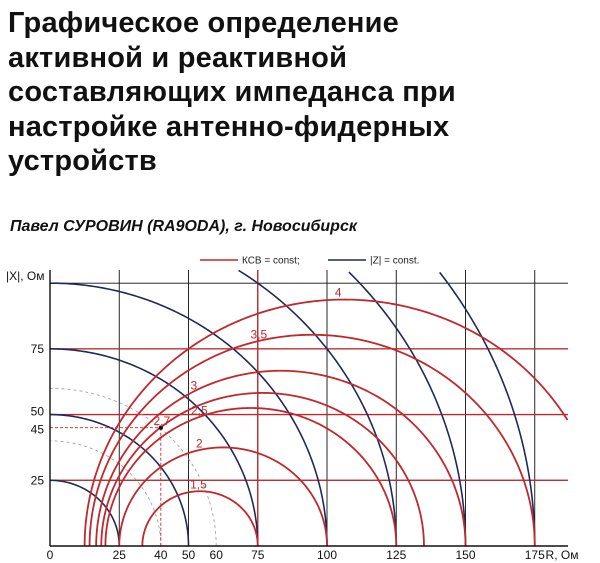 This screenshot has height=563, width=600. I want to click on x-tick-label: 60, so click(217, 555).